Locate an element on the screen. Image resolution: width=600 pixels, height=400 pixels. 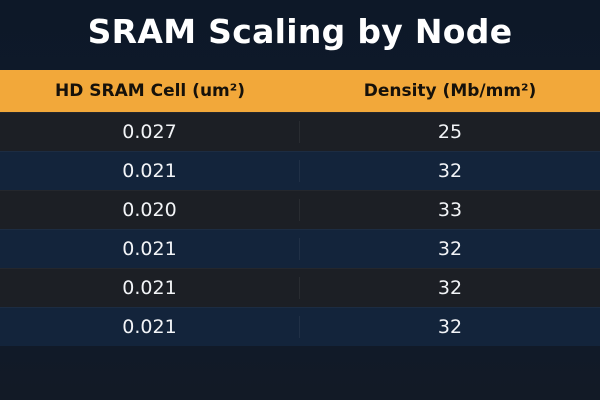
table-row: 0.027 25 is located at coordinates (300, 131).